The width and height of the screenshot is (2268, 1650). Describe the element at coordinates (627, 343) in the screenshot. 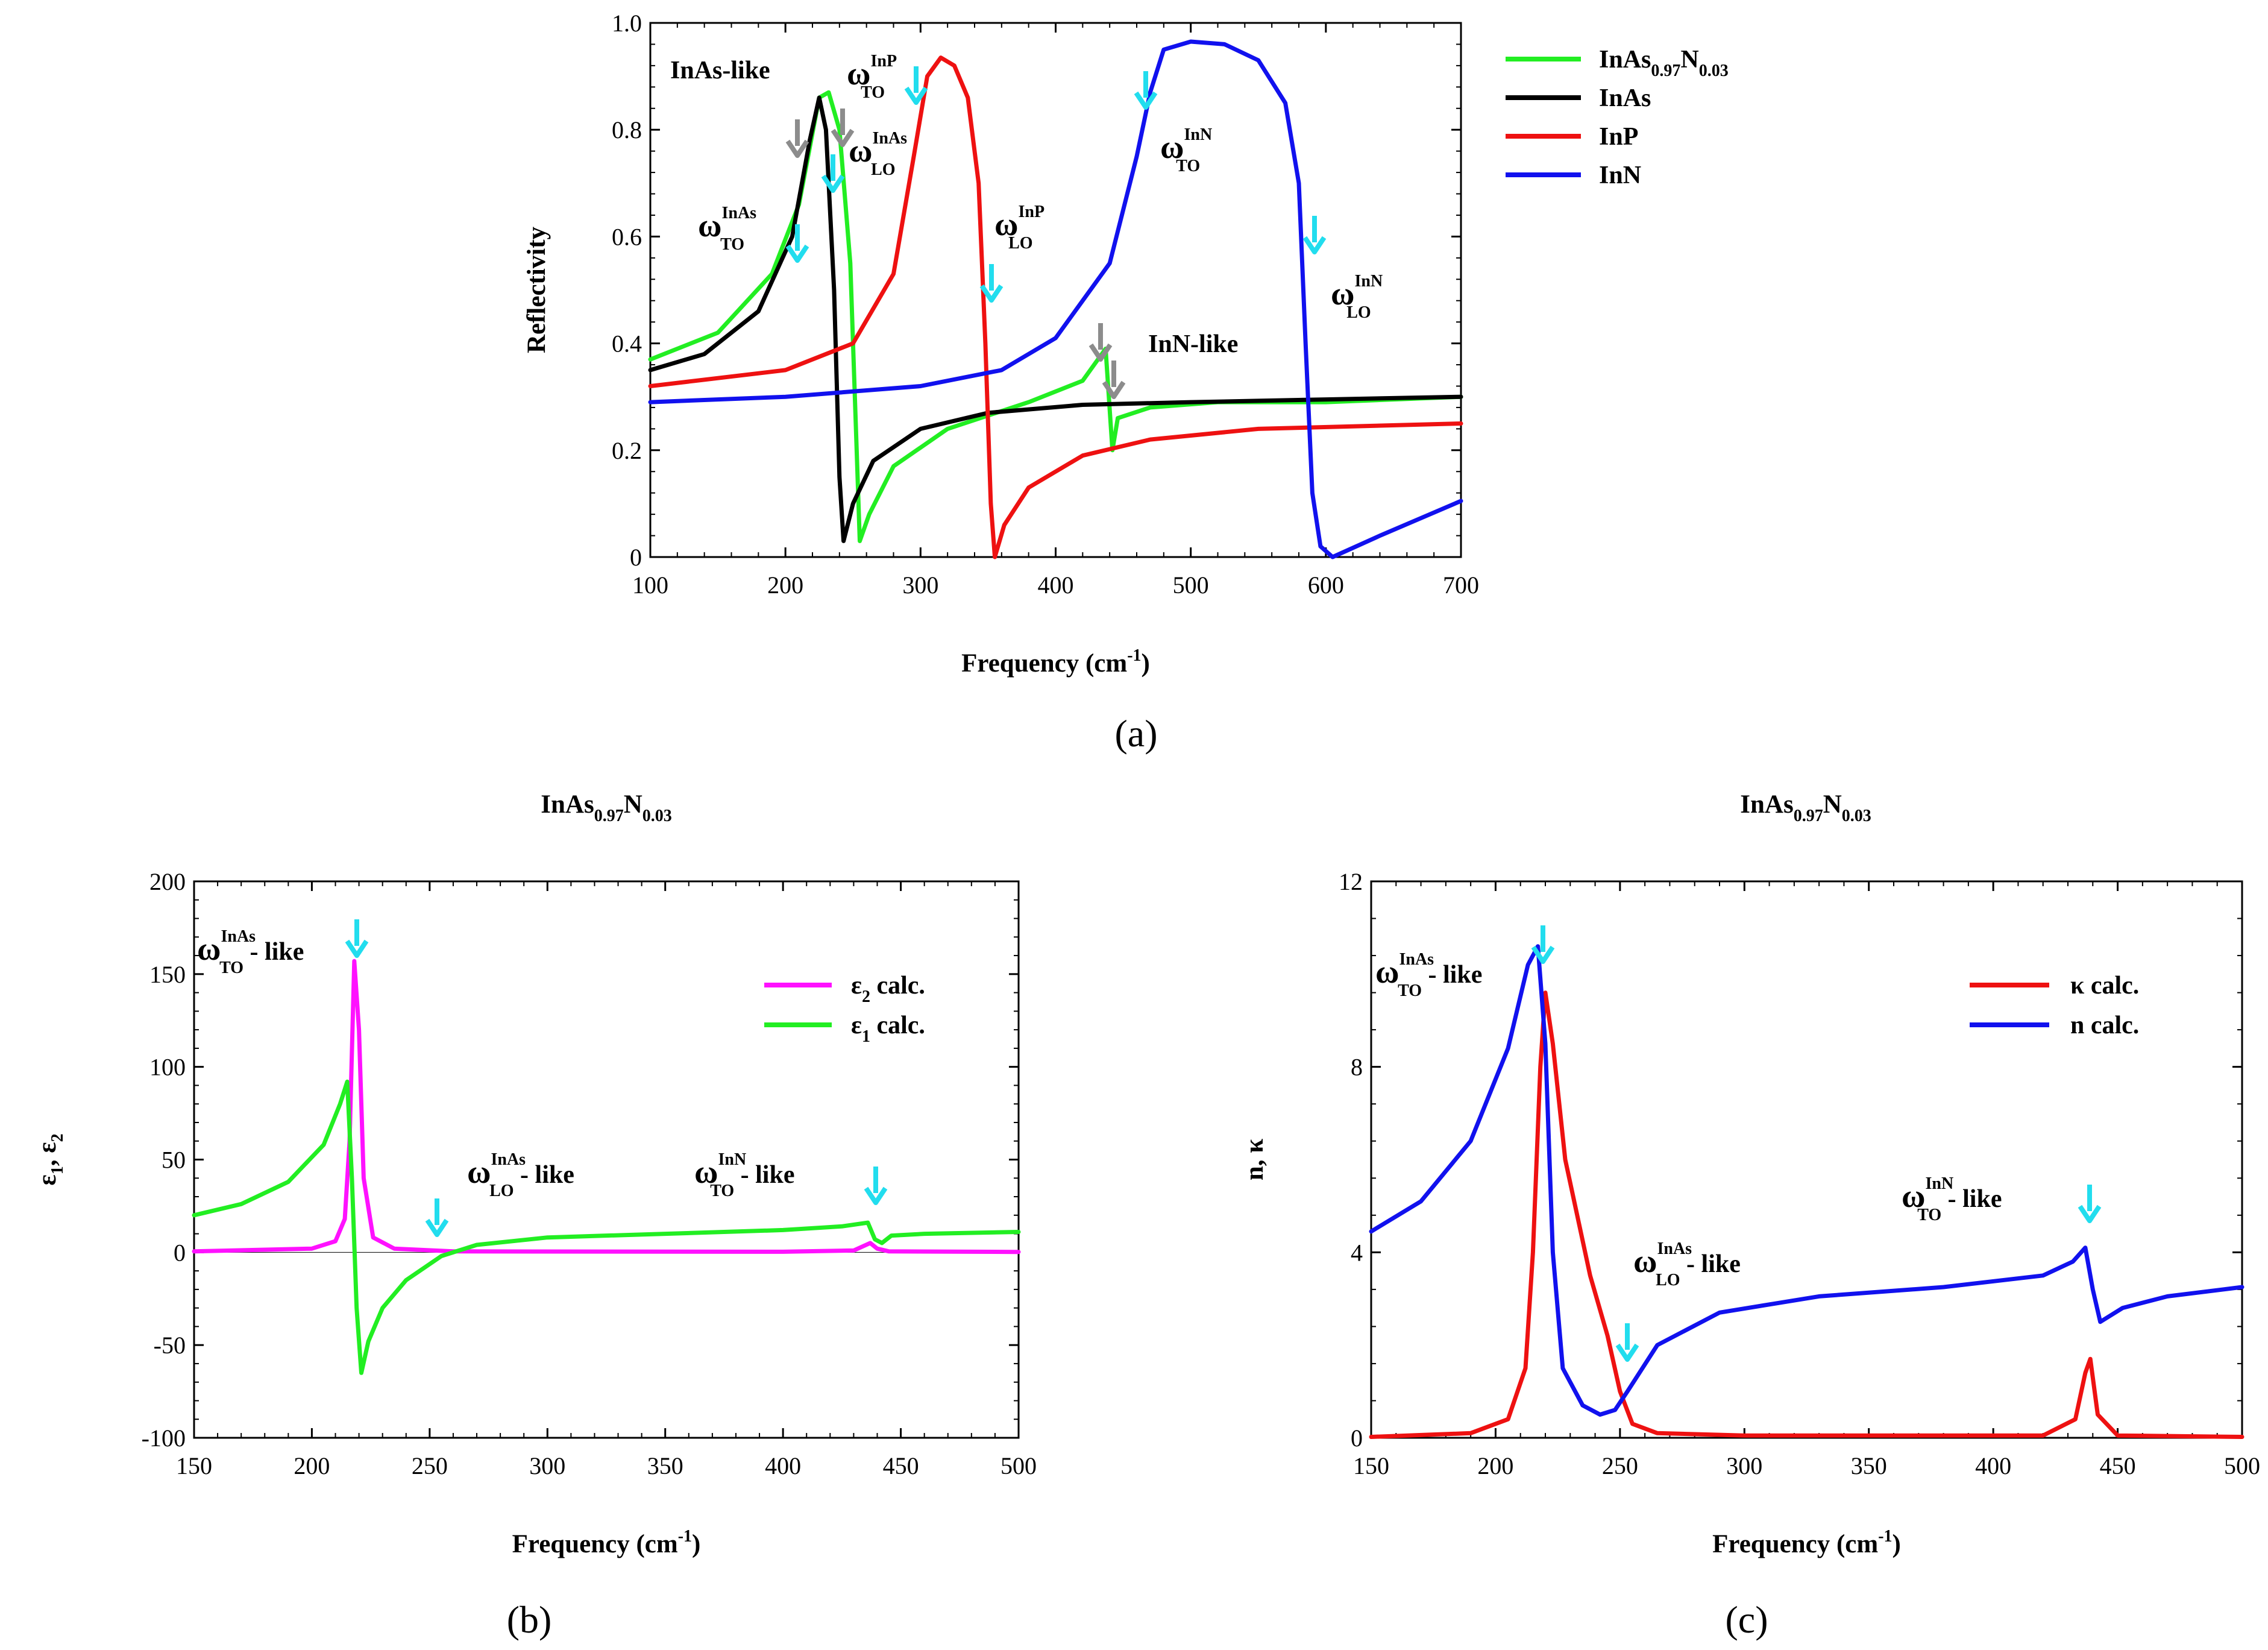

I see `y-tick-label: 0.4` at that location.